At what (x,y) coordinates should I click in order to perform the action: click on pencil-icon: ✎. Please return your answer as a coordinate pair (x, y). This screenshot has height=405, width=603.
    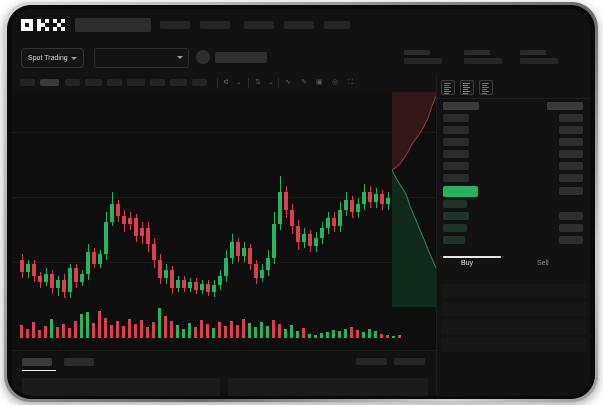
    Looking at the image, I should click on (304, 82).